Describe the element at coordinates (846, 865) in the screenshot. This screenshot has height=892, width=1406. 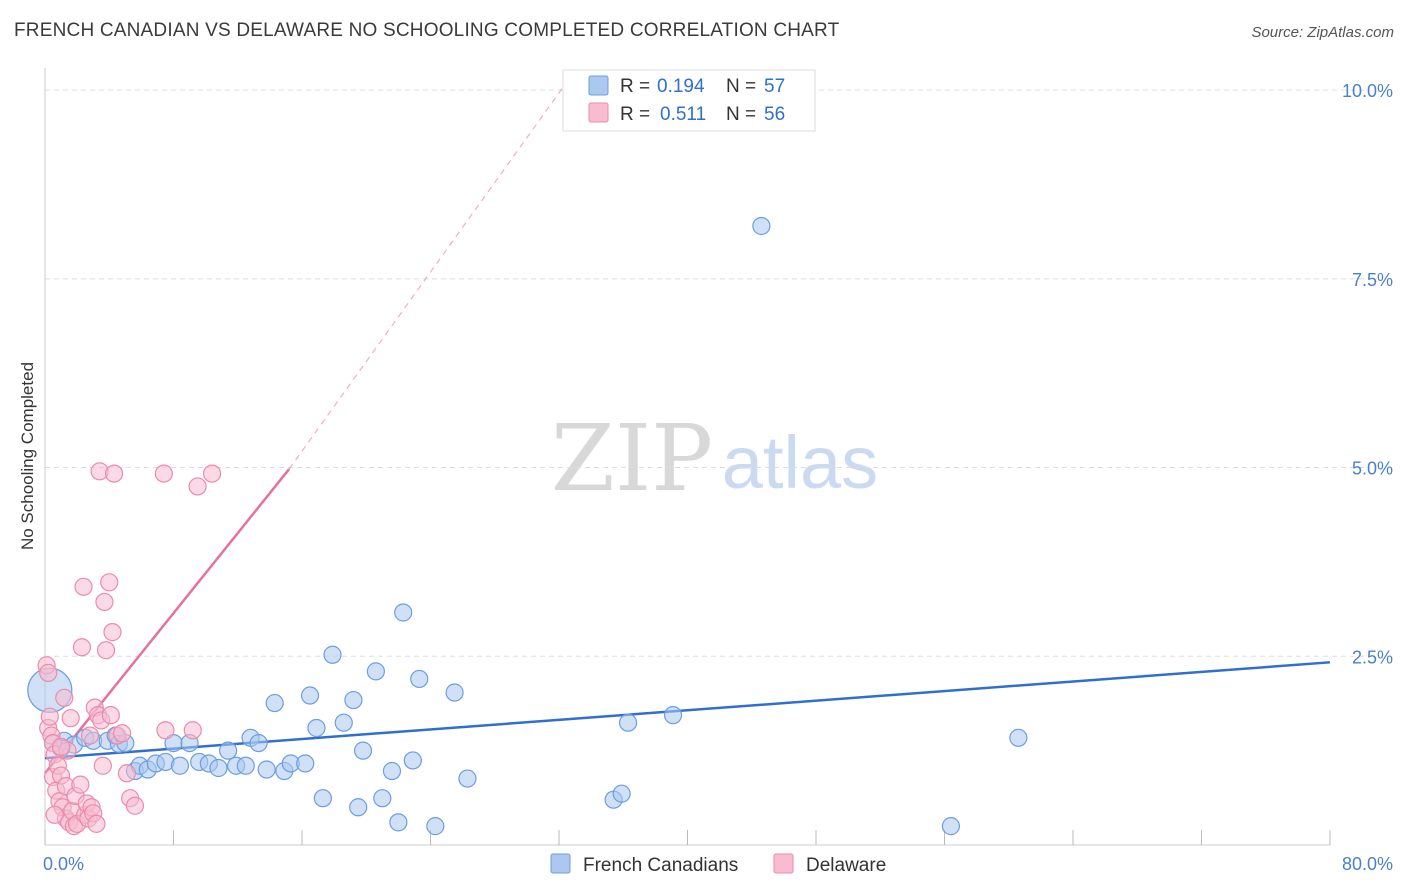
I see `bottom-legend-label-pink: Delaware` at that location.